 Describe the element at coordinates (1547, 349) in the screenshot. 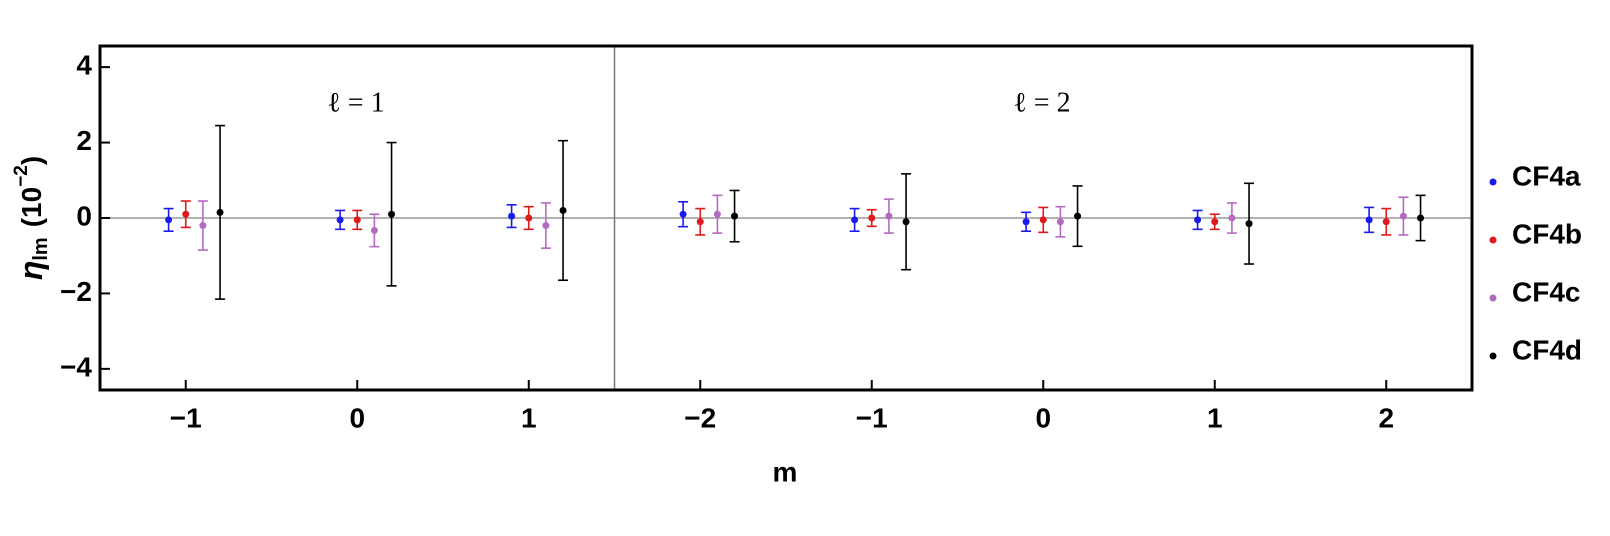

I see `legend-label: CF4d` at that location.